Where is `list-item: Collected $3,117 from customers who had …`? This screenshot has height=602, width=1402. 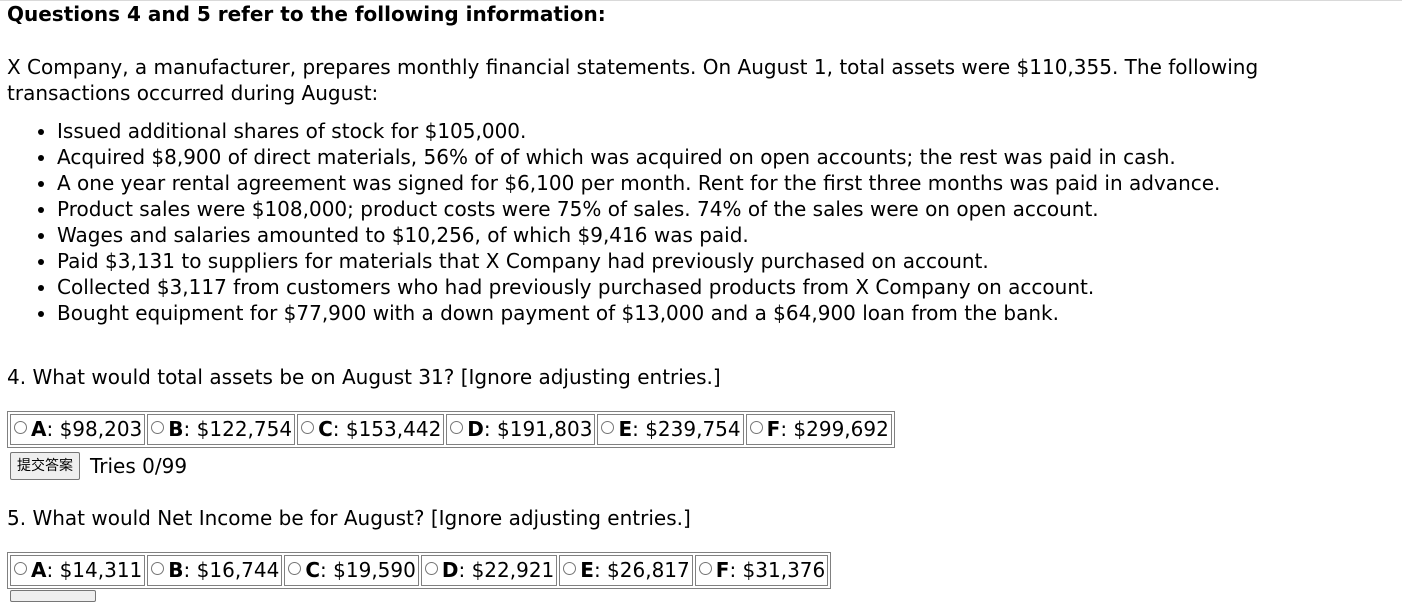 list-item: Collected $3,117 from customers who had … is located at coordinates (638, 287).